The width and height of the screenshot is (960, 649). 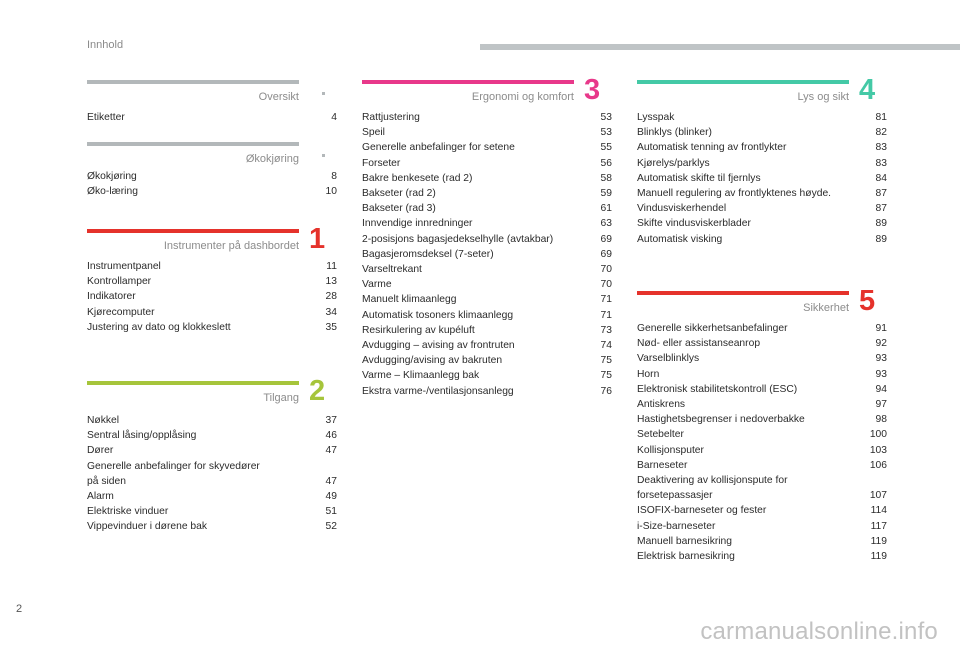 What do you see at coordinates (762, 328) in the screenshot?
I see `toc-entry: Generelle sikkerhetsanbefalinger 91` at bounding box center [762, 328].